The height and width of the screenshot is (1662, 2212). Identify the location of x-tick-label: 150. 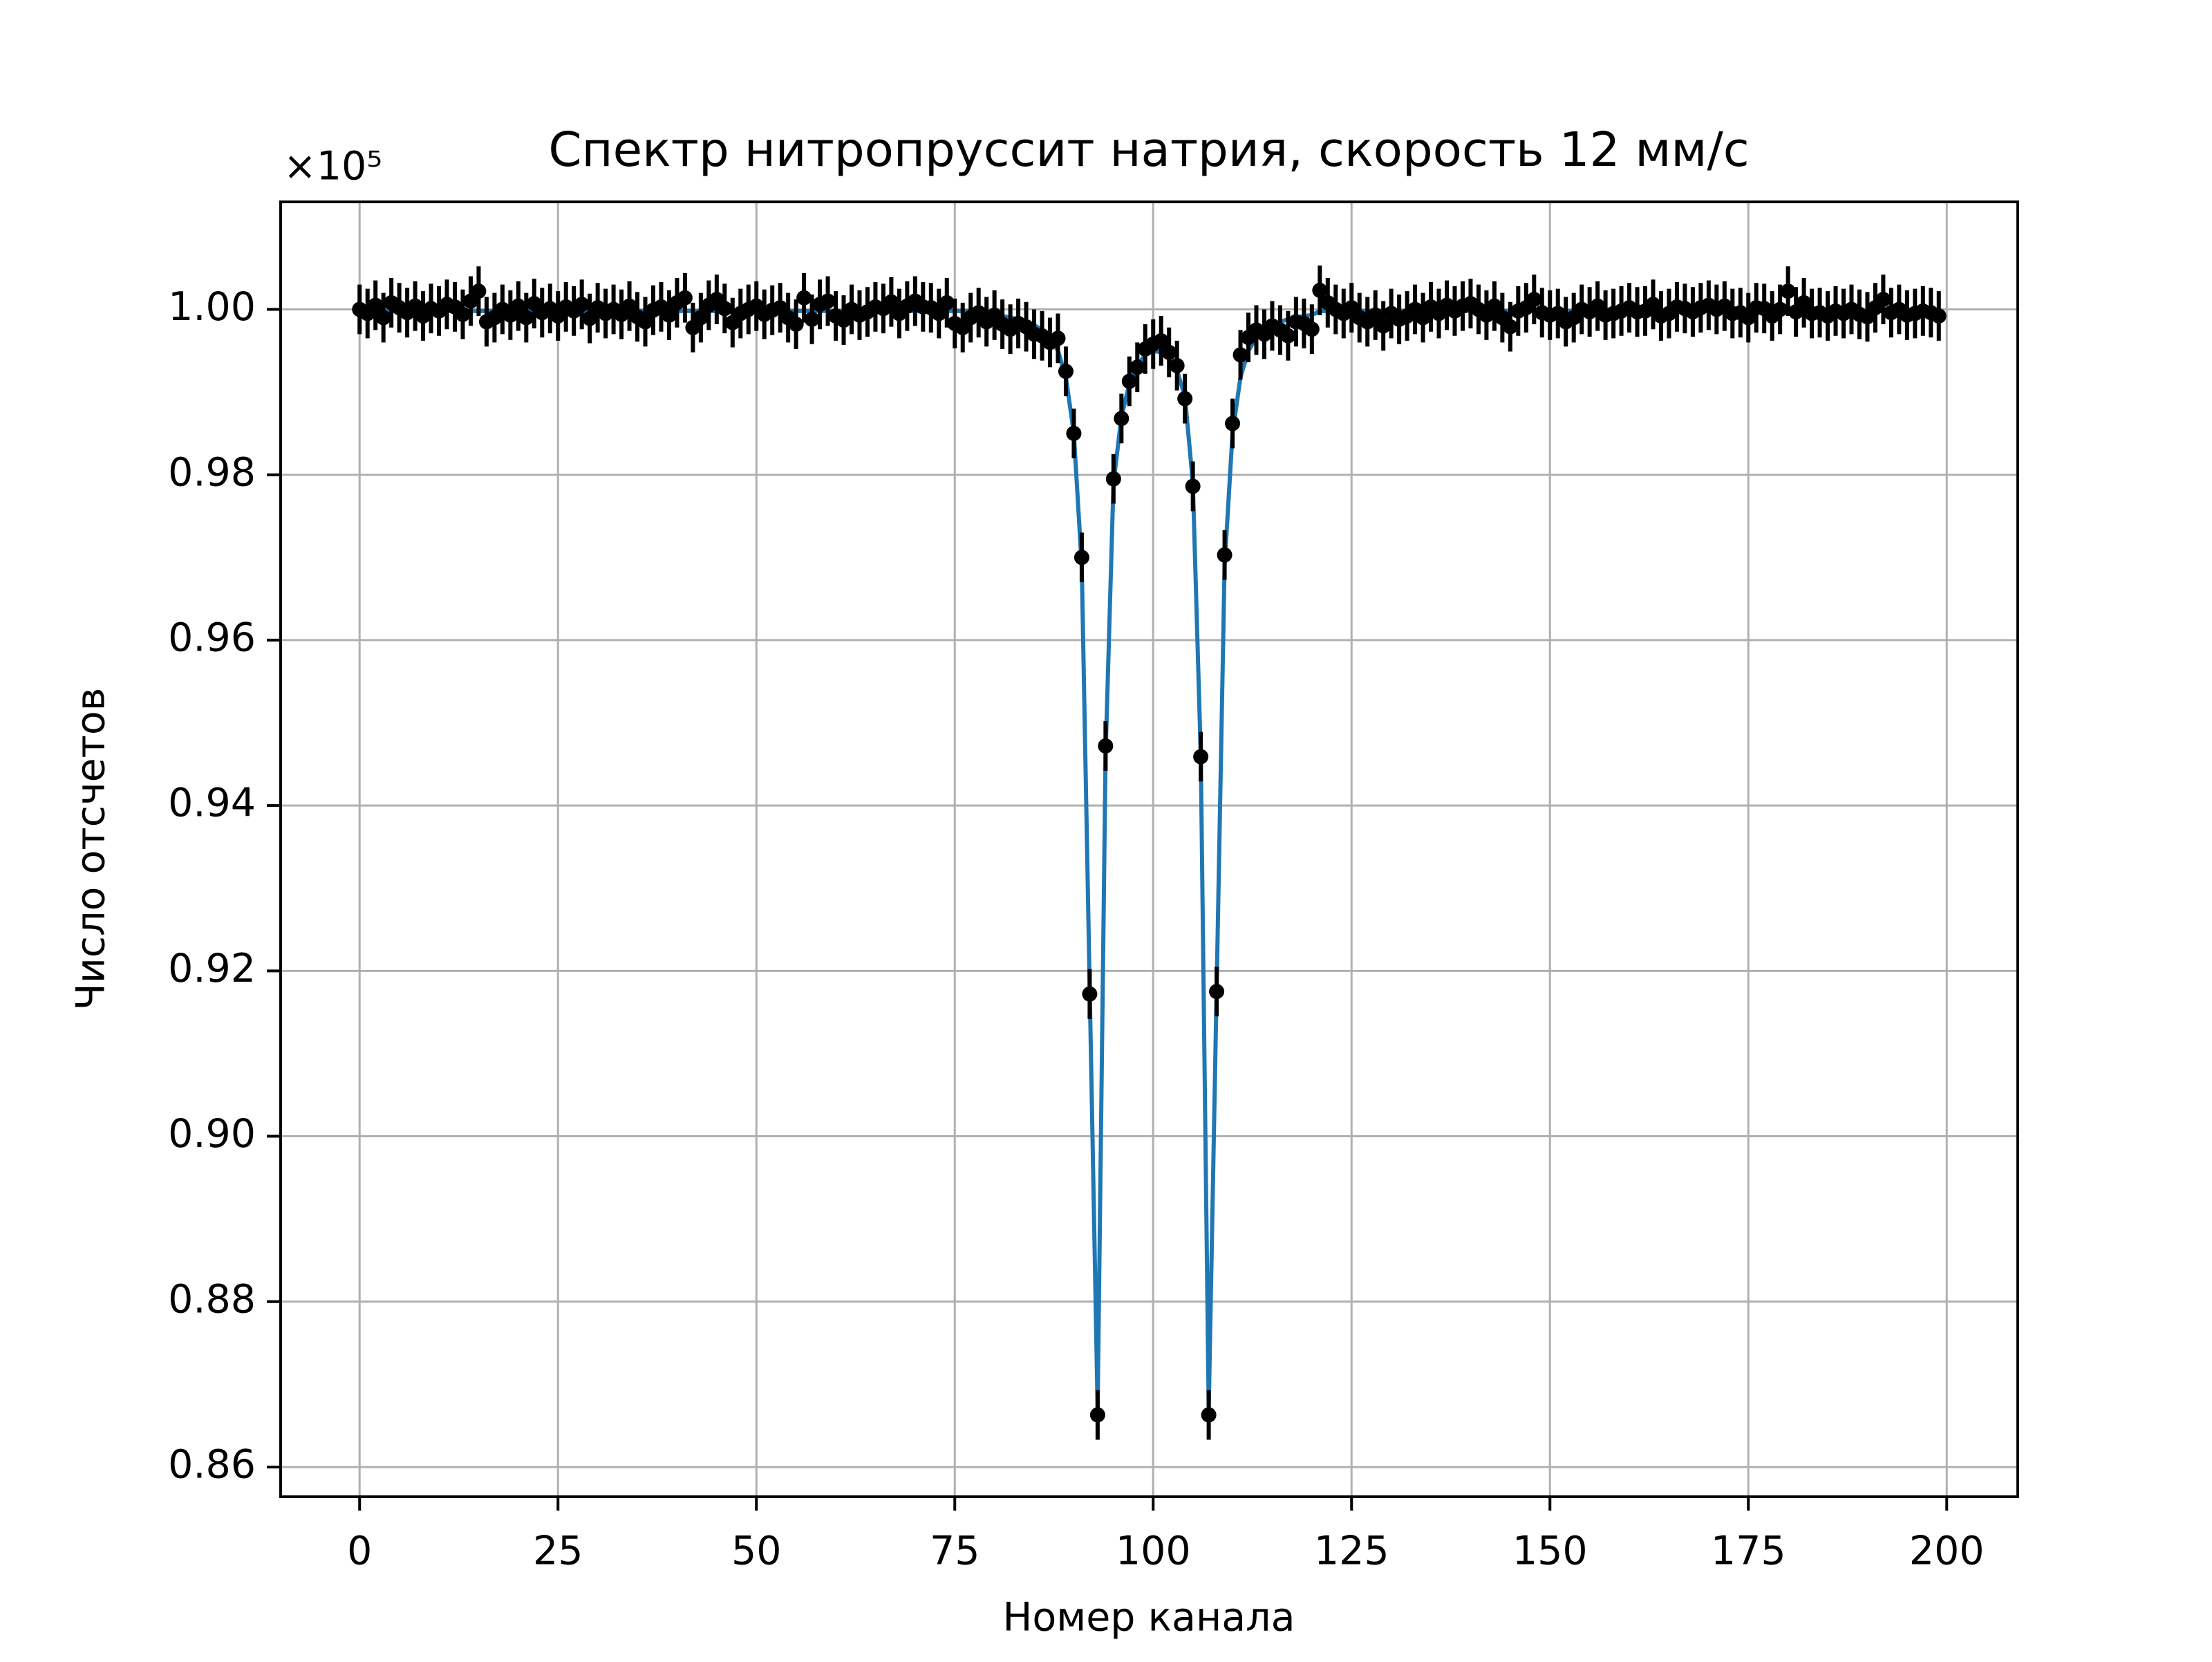
(1550, 1552).